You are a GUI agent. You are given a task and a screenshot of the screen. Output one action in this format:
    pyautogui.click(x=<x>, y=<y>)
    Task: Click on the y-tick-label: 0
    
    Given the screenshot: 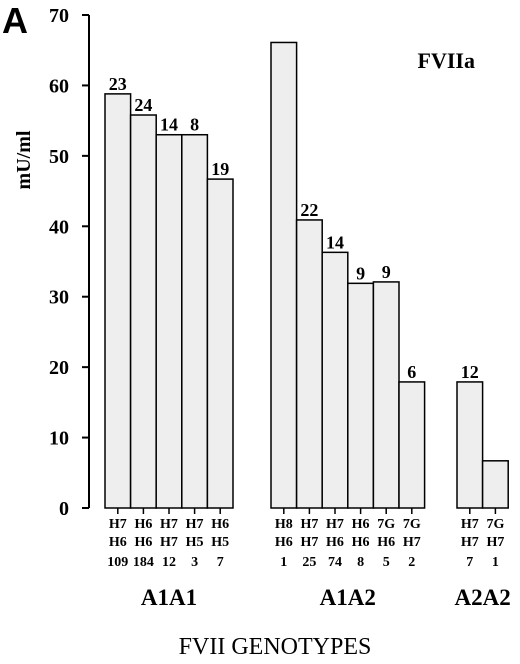 What is the action you would take?
    pyautogui.click(x=64, y=509)
    